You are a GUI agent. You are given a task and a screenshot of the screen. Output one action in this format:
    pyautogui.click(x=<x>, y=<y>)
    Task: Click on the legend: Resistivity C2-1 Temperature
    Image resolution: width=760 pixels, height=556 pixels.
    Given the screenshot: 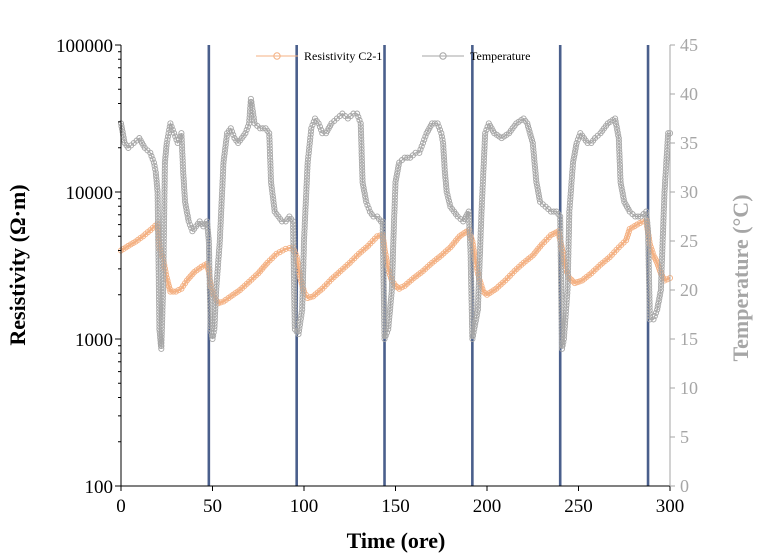 What is the action you would take?
    pyautogui.click(x=393, y=56)
    